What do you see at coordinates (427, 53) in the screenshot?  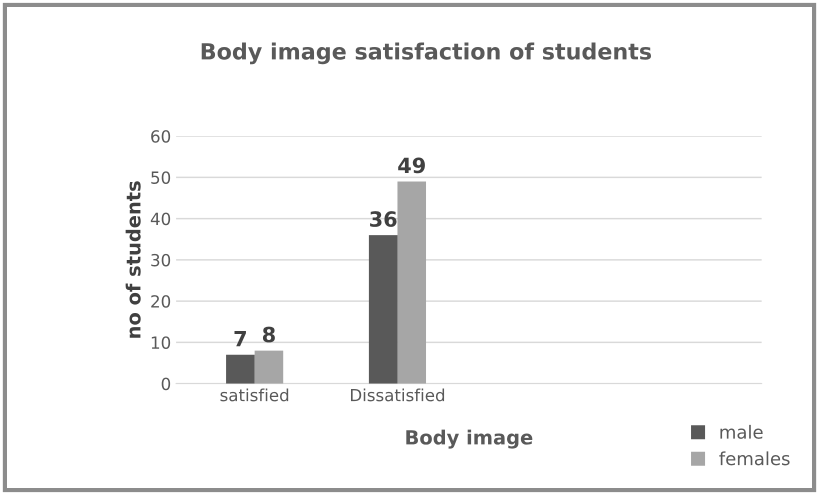 I see `chart-title: Body image satisfaction of students` at bounding box center [427, 53].